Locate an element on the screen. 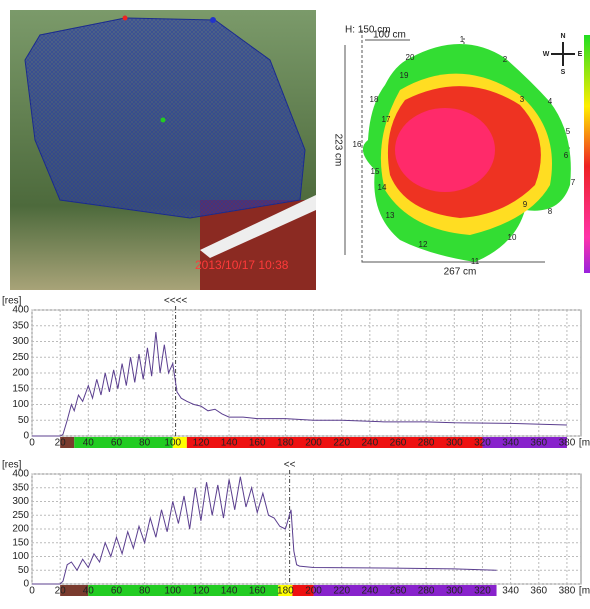 The width and height of the screenshot is (590, 609). sensor-label: 3 is located at coordinates (522, 99).